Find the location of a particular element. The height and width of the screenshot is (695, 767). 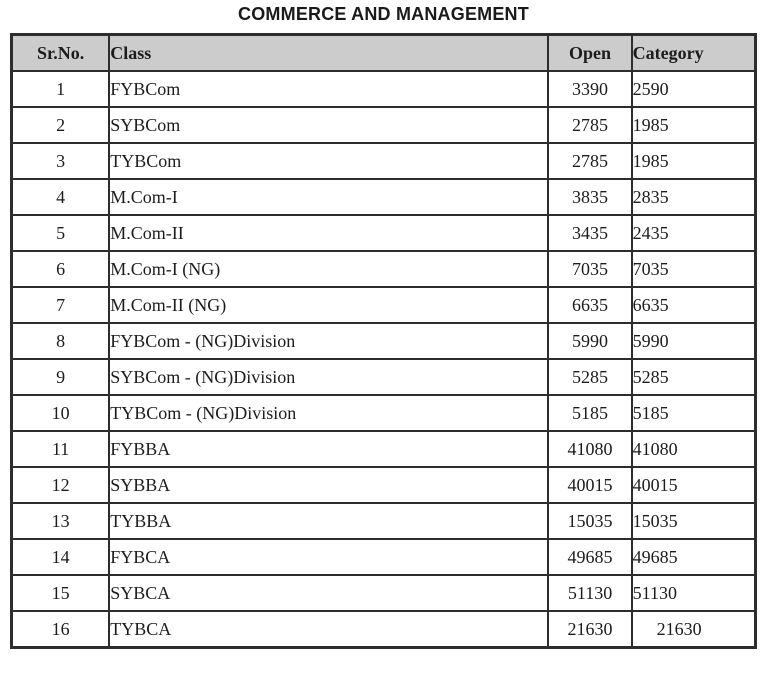

table-row: 11 FYBBA 41080 41080 is located at coordinates (383, 449).